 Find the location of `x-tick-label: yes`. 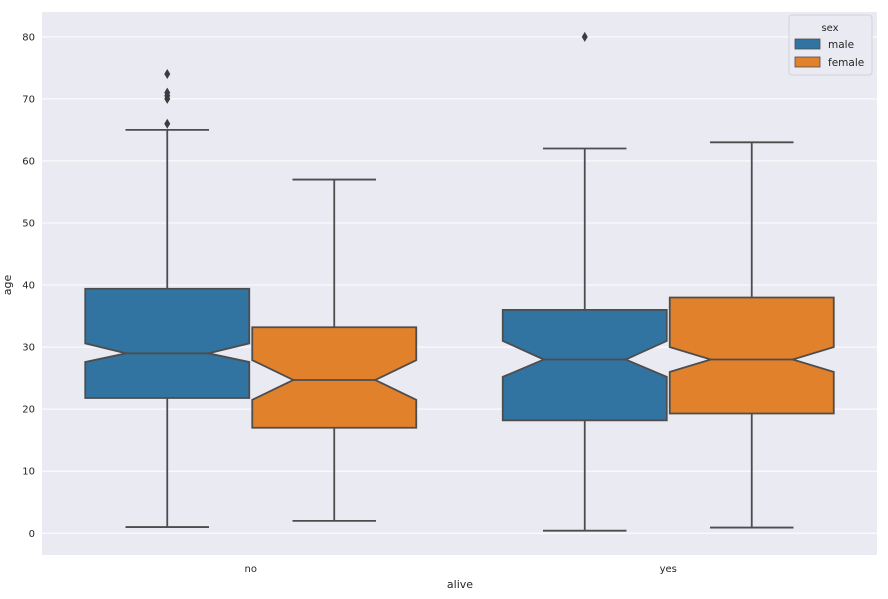

x-tick-label: yes is located at coordinates (668, 569).